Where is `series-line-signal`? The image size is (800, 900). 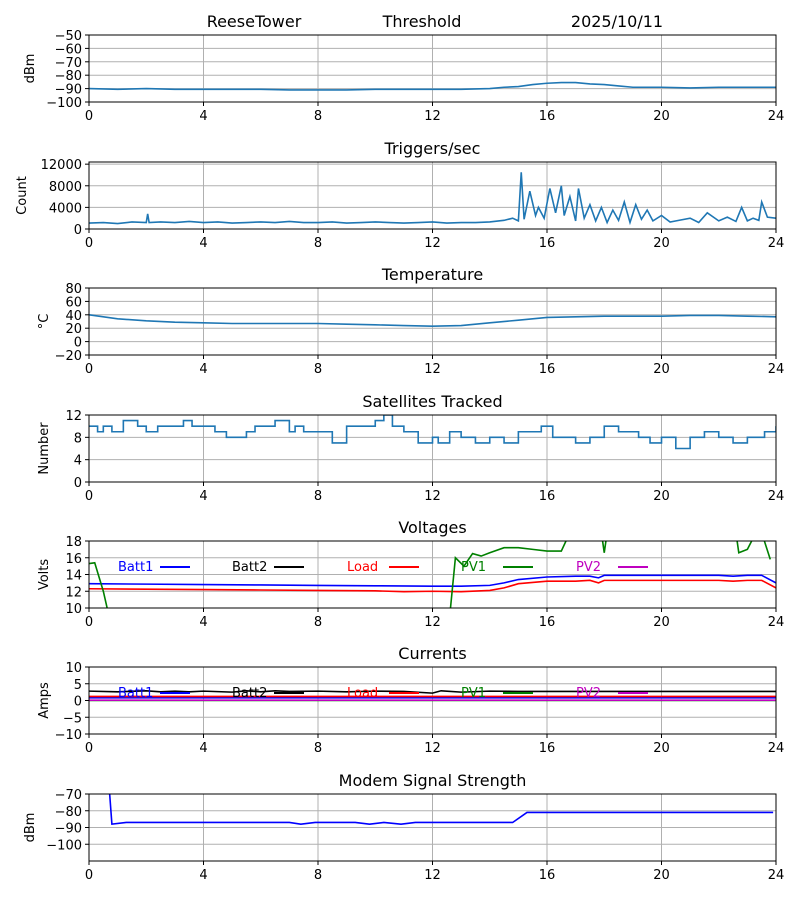
series-line-signal is located at coordinates (432, 86).